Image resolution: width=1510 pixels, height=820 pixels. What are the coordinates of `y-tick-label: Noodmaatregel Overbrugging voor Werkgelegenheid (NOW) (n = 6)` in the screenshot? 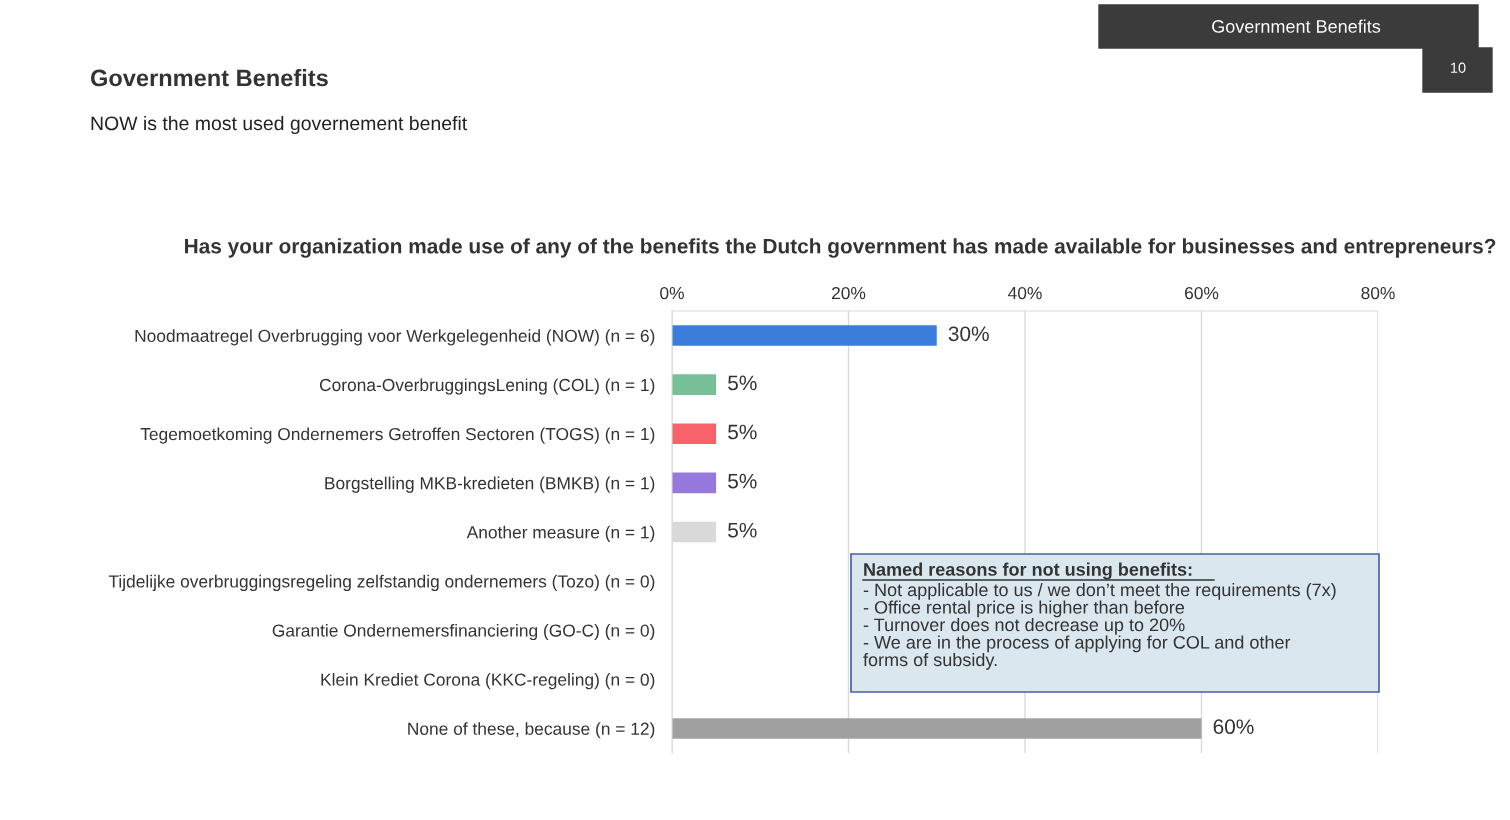 It's located at (395, 337).